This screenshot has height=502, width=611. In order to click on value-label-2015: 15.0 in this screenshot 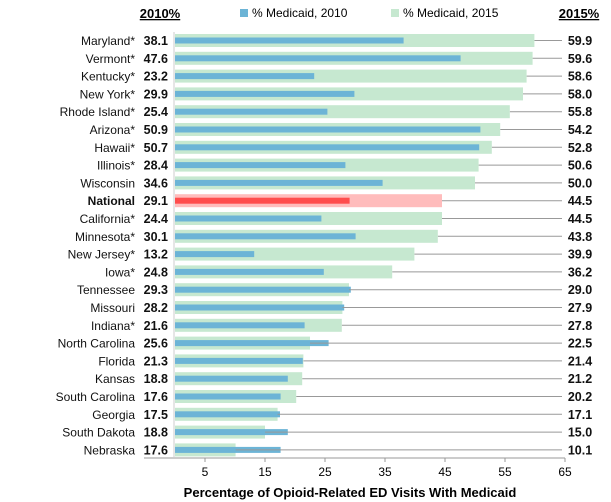, I will do `click(580, 433)`.